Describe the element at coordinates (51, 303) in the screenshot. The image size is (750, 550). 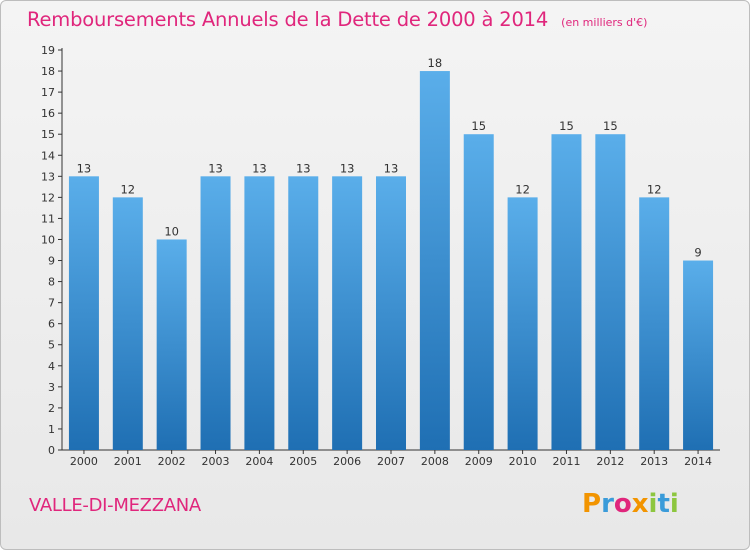
I see `y-tick-label: 7` at that location.